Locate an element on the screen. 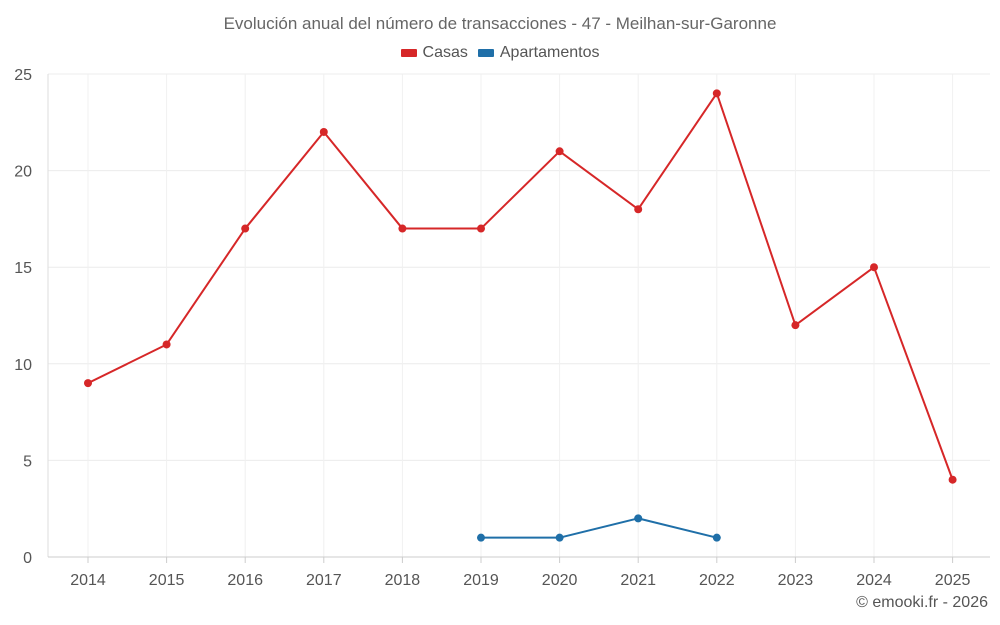 The image size is (1000, 625). x-tick-label-2022: 2022 is located at coordinates (717, 580).